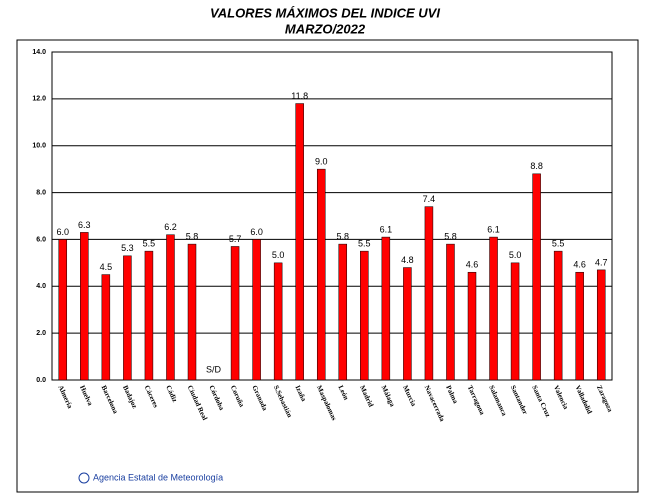 This screenshot has height=504, width=650. Describe the element at coordinates (41, 333) in the screenshot. I see `y-tick-label: 2.0` at that location.